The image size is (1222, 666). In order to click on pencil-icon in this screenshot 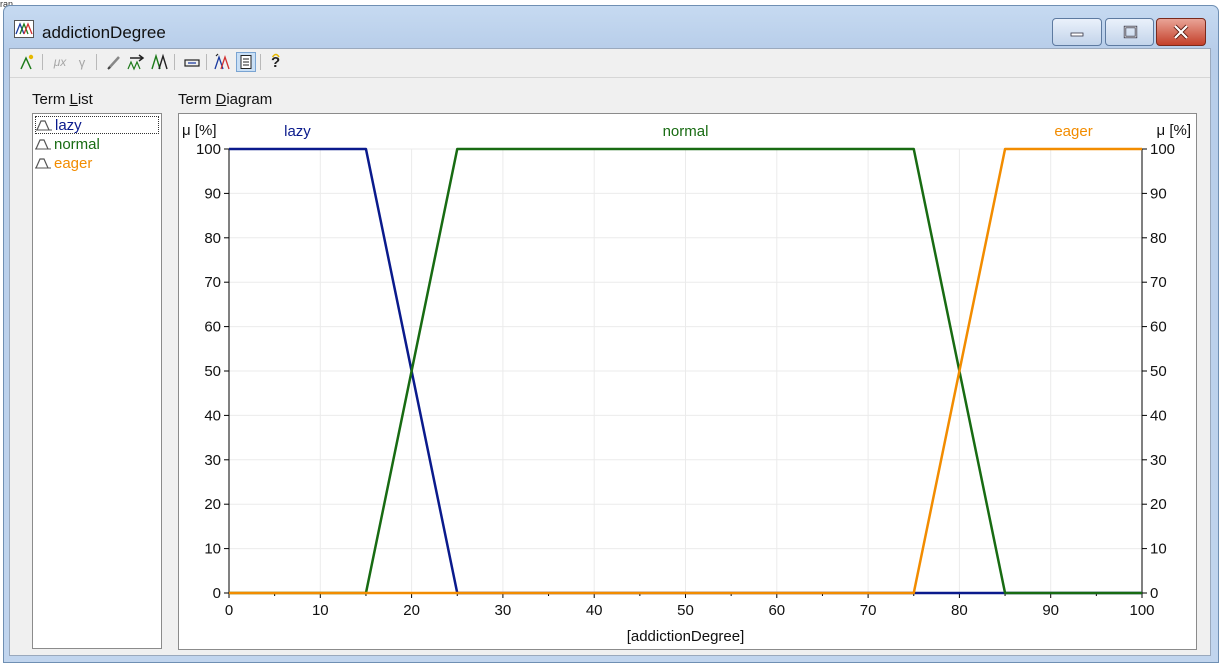, I will do `click(113, 63)`.